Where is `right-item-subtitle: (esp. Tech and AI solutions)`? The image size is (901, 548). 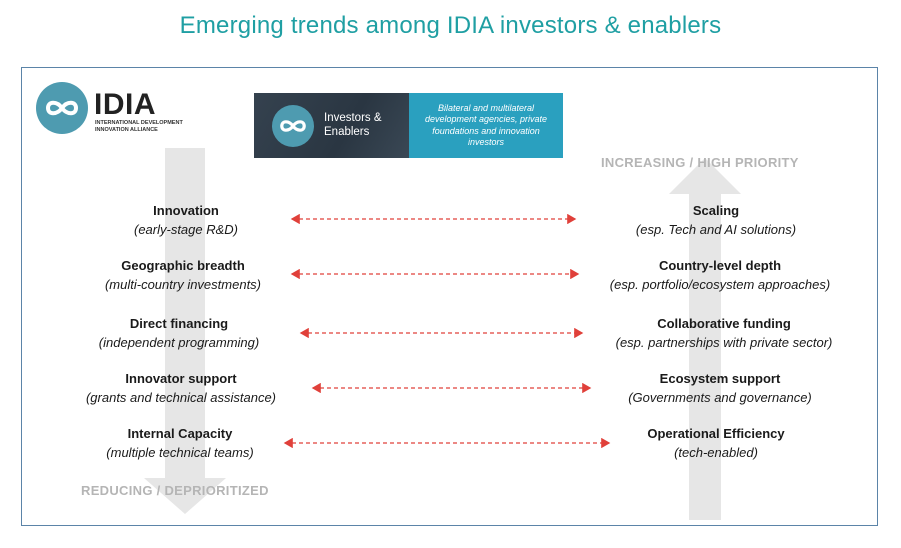 right-item-subtitle: (esp. Tech and AI solutions) is located at coordinates (716, 229).